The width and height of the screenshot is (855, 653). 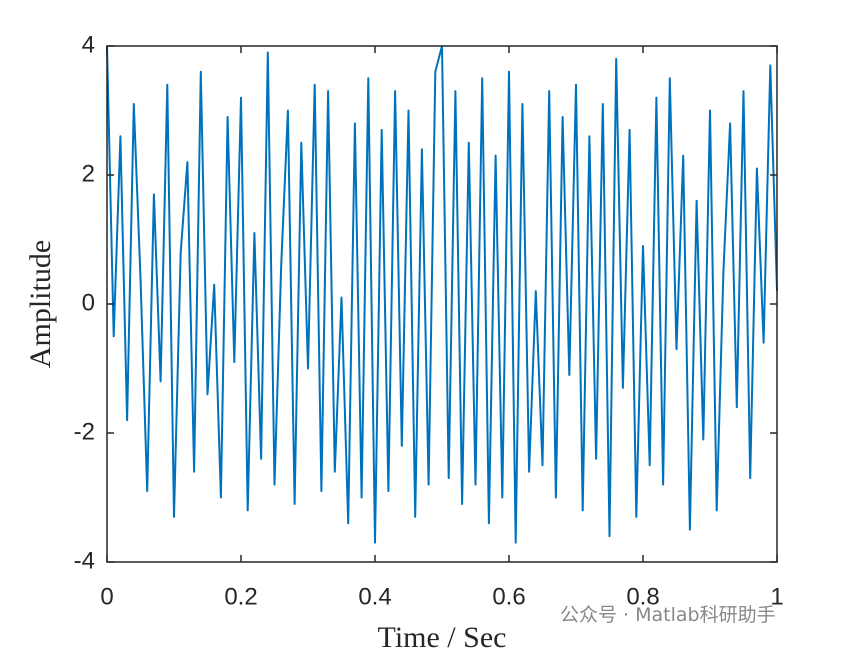 I want to click on x-axis-label: Time / Sec, so click(x=442, y=637).